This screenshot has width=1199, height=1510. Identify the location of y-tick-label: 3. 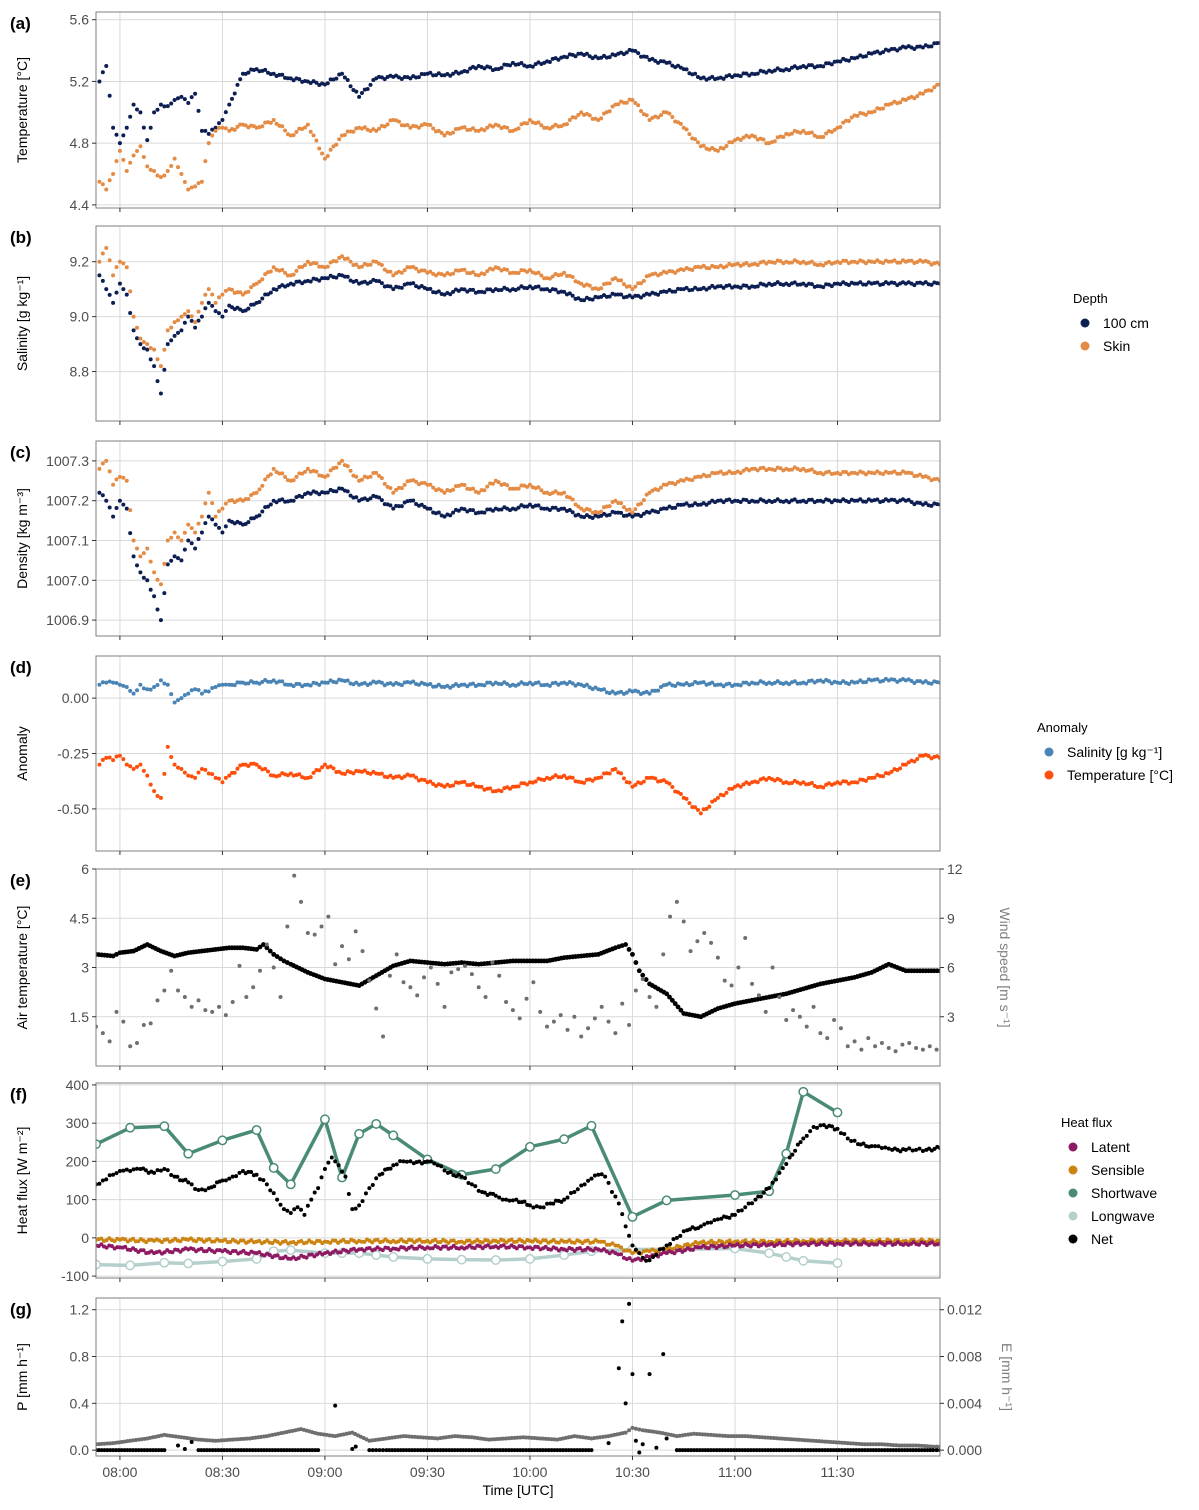
(85, 968).